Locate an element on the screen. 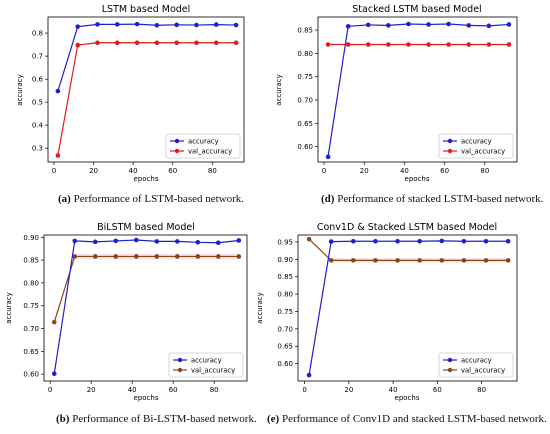 This screenshot has width=550, height=434. series-accuracy is located at coordinates (146, 307).